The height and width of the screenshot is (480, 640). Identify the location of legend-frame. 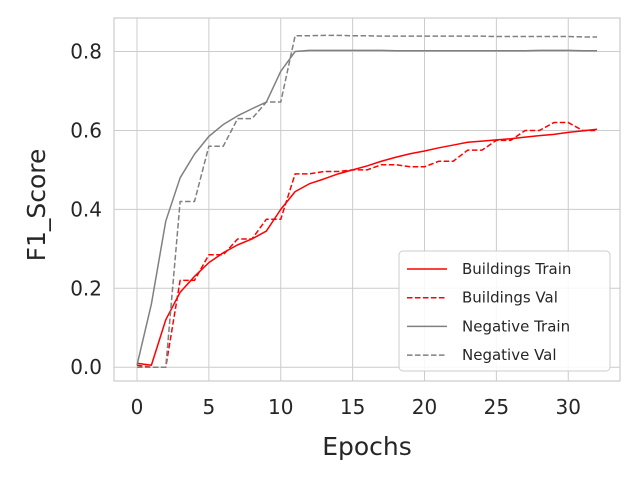
(504, 311).